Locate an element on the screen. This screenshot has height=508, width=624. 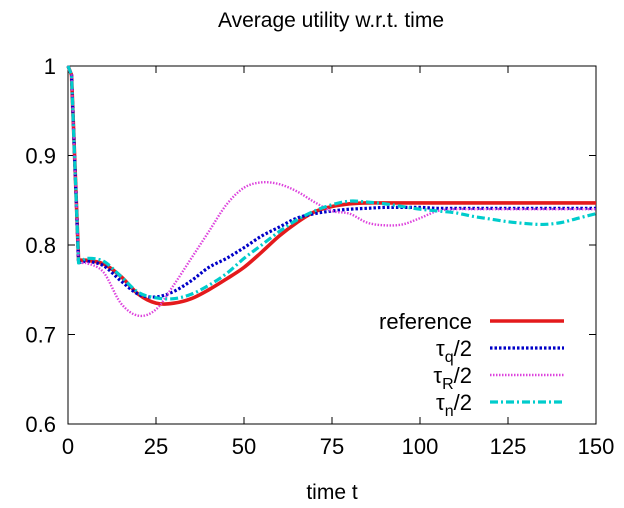
chart-title: Average utility w.r.t. time is located at coordinates (331, 20).